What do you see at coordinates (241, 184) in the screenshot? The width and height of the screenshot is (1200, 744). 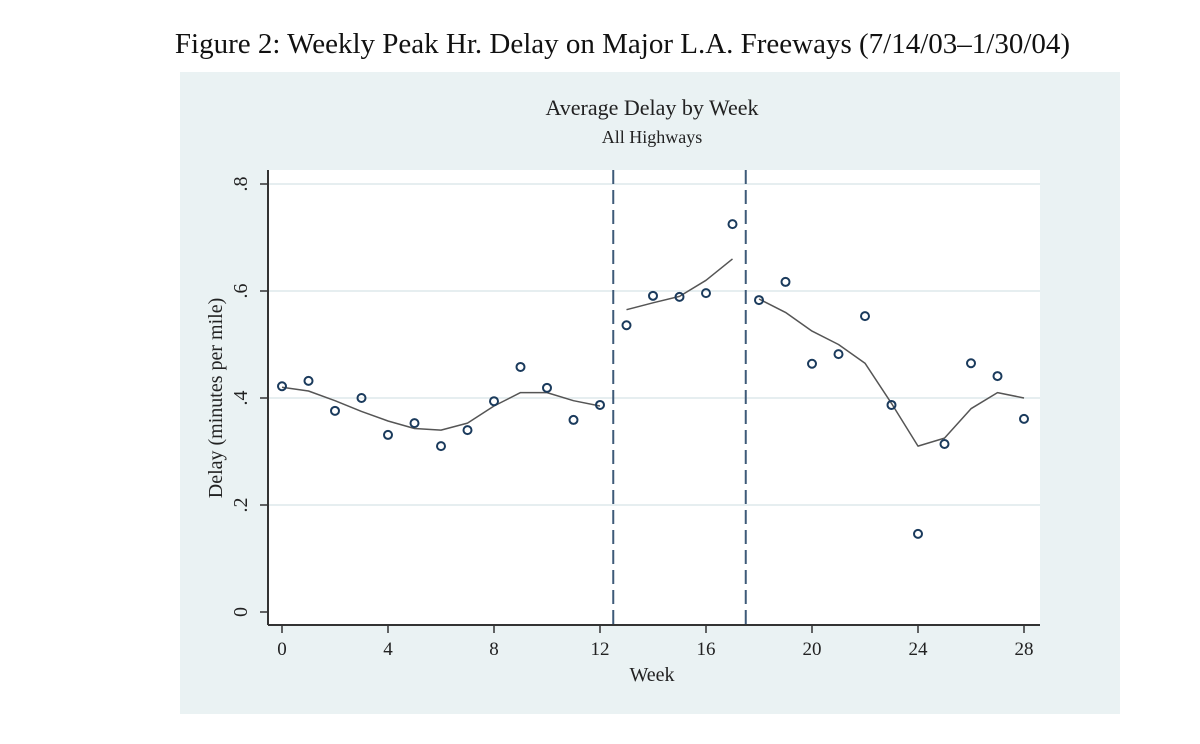 I see `y-tick-label: .8` at bounding box center [241, 184].